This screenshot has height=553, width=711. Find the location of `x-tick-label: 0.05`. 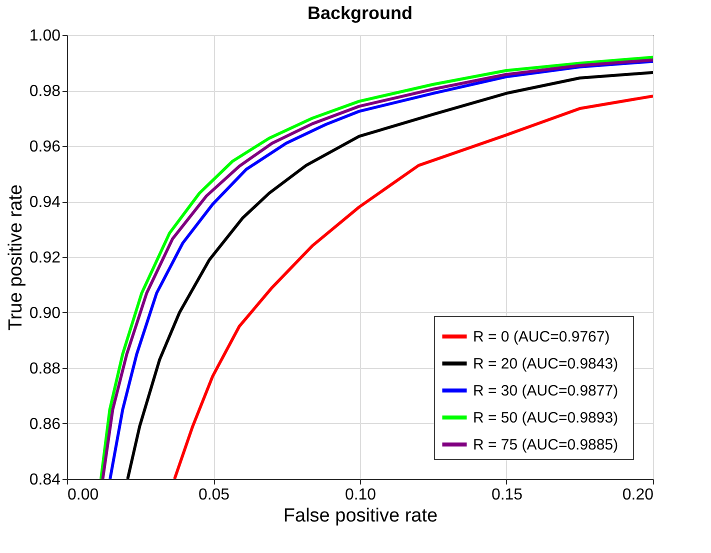

x-tick-label: 0.05 is located at coordinates (214, 495).